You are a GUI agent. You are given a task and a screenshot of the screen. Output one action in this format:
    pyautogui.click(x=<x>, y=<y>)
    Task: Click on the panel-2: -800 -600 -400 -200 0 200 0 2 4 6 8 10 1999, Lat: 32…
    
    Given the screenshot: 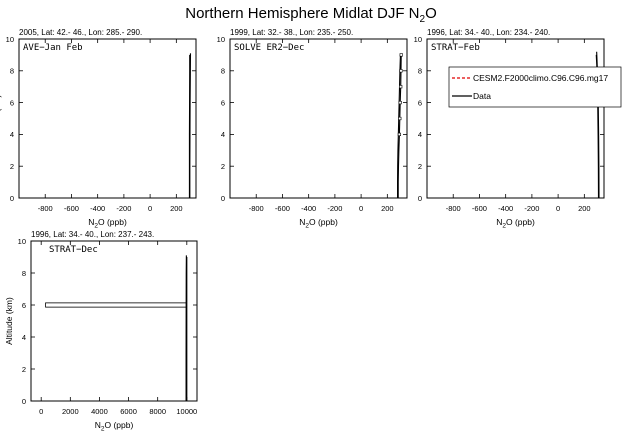 What is the action you would take?
    pyautogui.click(x=312, y=129)
    